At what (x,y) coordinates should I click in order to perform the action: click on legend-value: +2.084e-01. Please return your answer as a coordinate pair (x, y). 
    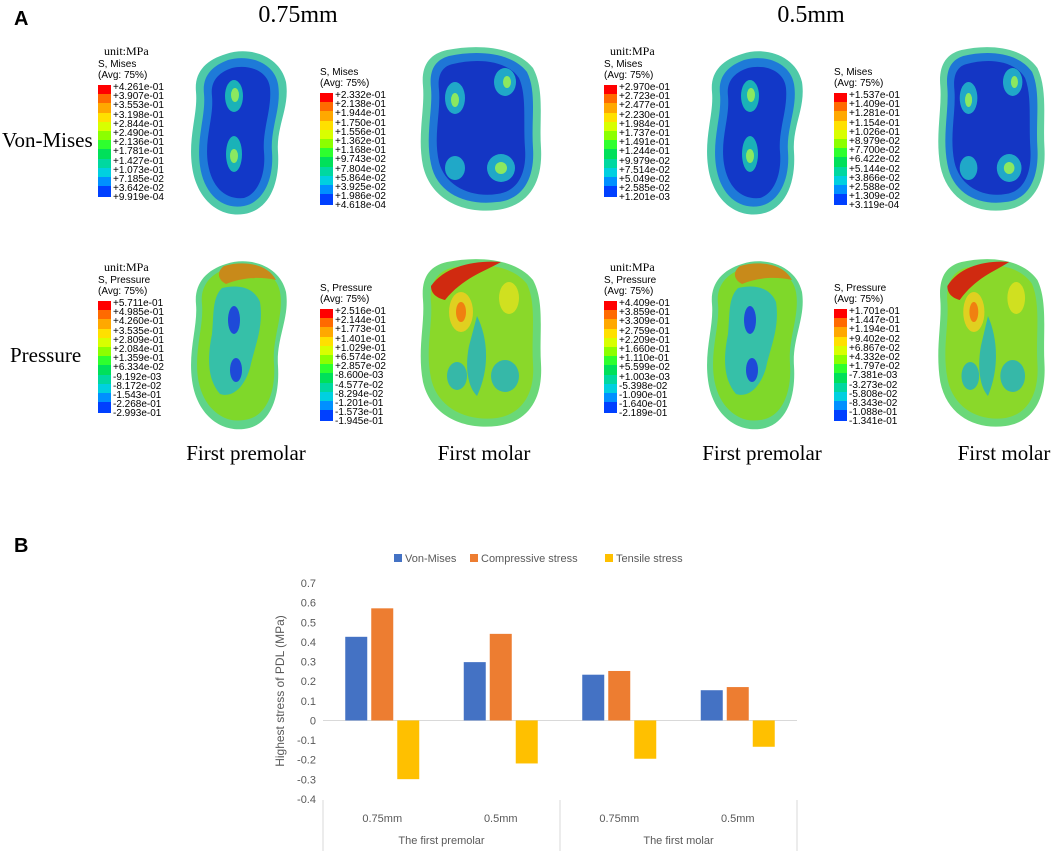
    Looking at the image, I should click on (138, 349).